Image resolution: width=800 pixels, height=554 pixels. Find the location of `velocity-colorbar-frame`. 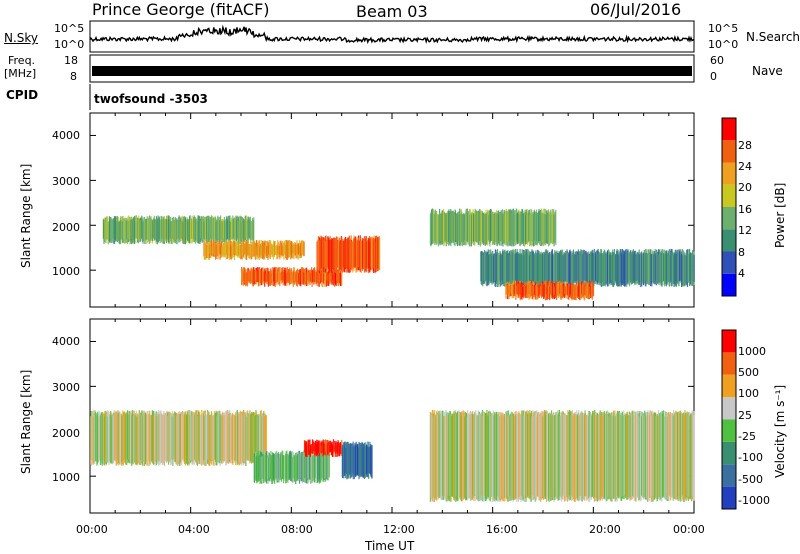

velocity-colorbar-frame is located at coordinates (729, 419).